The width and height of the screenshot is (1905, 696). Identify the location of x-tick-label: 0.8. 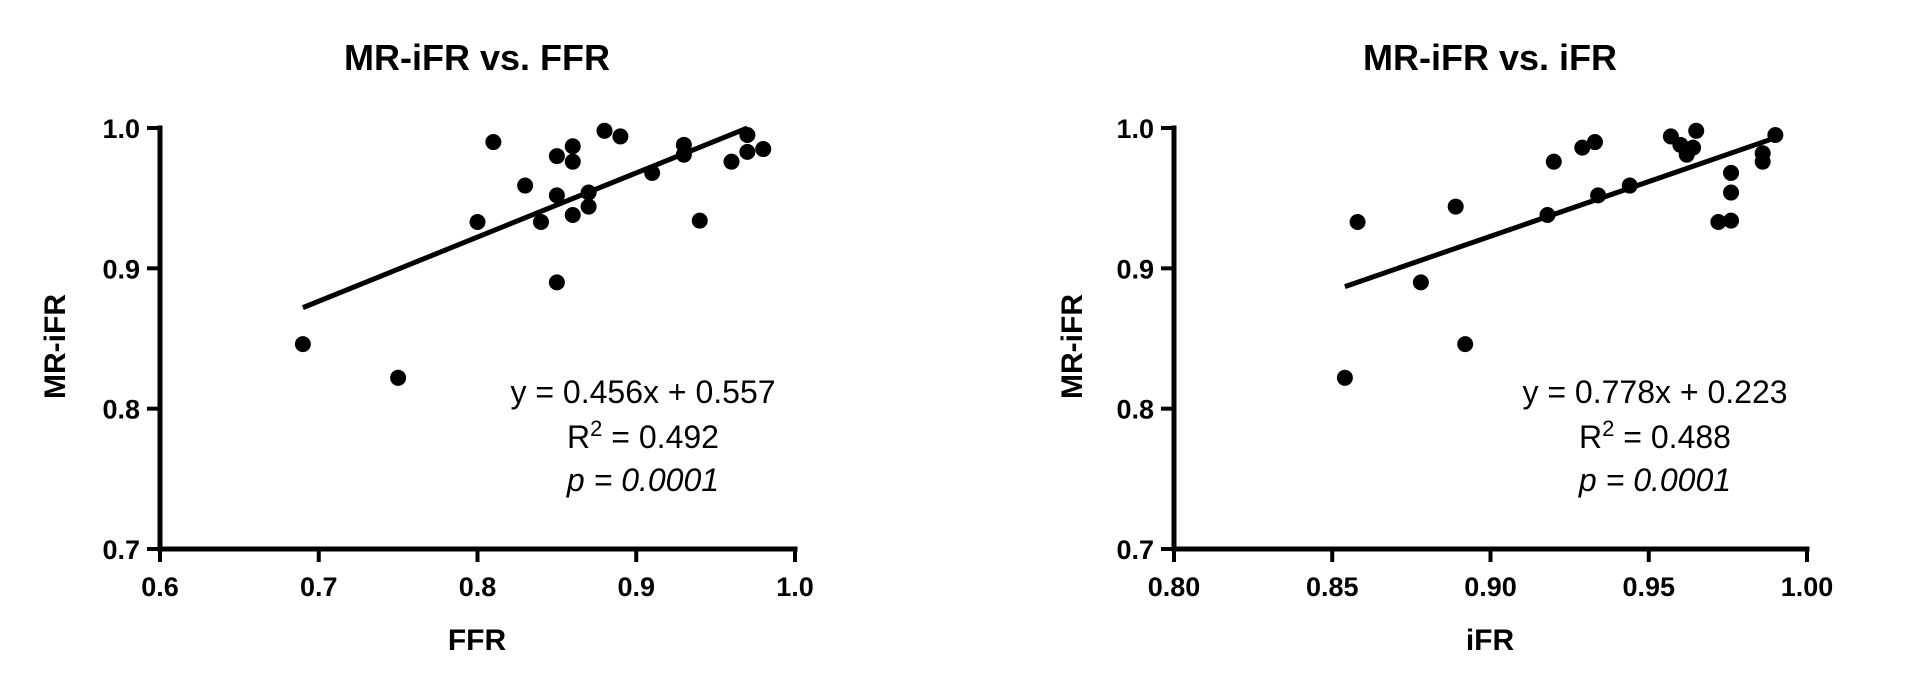
(478, 587).